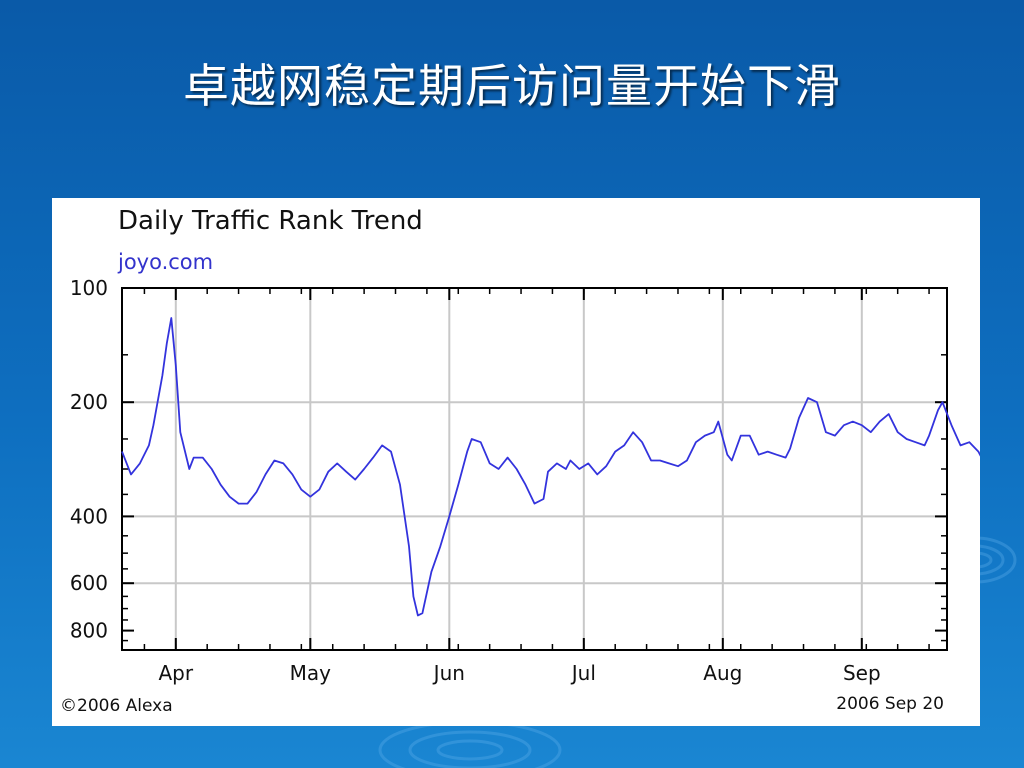 The height and width of the screenshot is (768, 1024). What do you see at coordinates (89, 516) in the screenshot?
I see `y-tick-label: 400` at bounding box center [89, 516].